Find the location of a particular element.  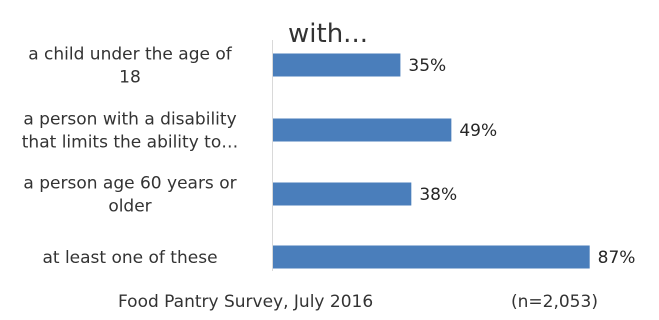

category-label-2-line-1: older is located at coordinates (129, 207).